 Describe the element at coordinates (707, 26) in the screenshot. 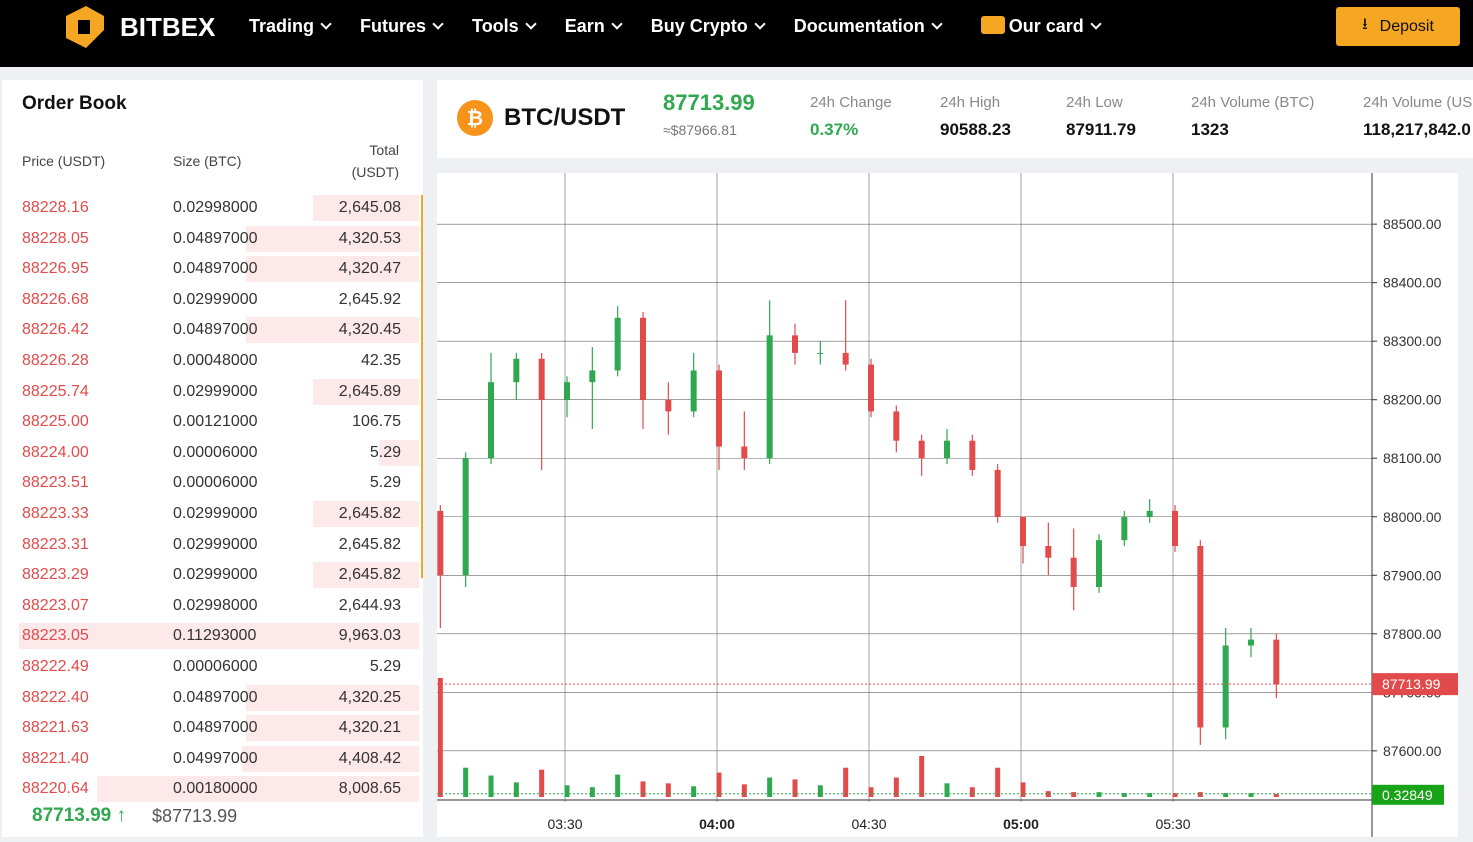

I see `nav-item: Buy Crypto` at that location.